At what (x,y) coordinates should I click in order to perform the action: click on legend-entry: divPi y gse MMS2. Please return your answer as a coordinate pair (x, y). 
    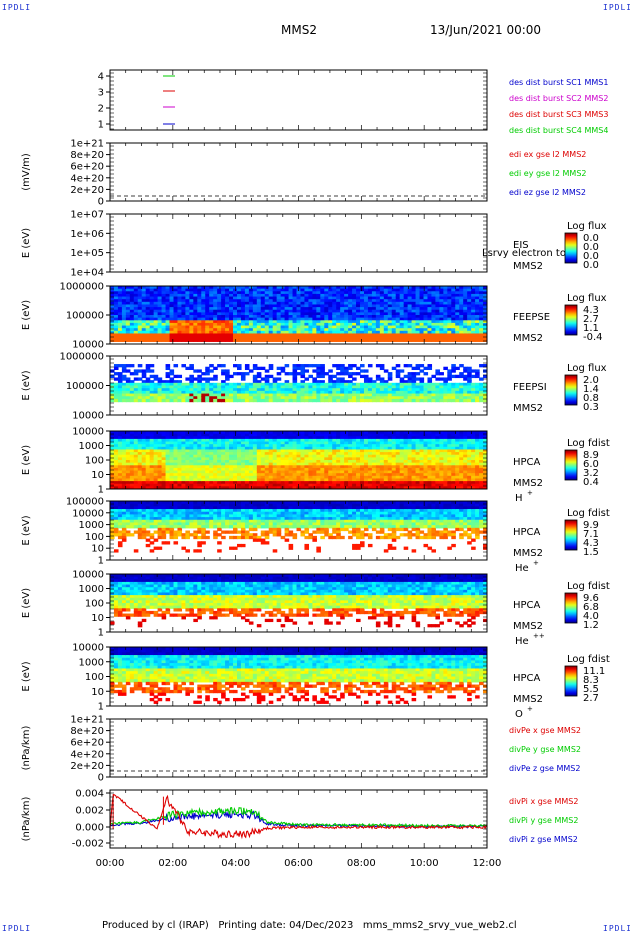
    Looking at the image, I should click on (543, 820).